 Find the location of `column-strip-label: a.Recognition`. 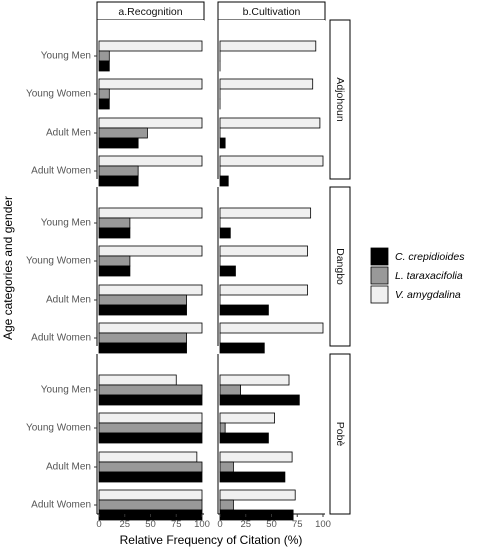

column-strip-label: a.Recognition is located at coordinates (150, 12).